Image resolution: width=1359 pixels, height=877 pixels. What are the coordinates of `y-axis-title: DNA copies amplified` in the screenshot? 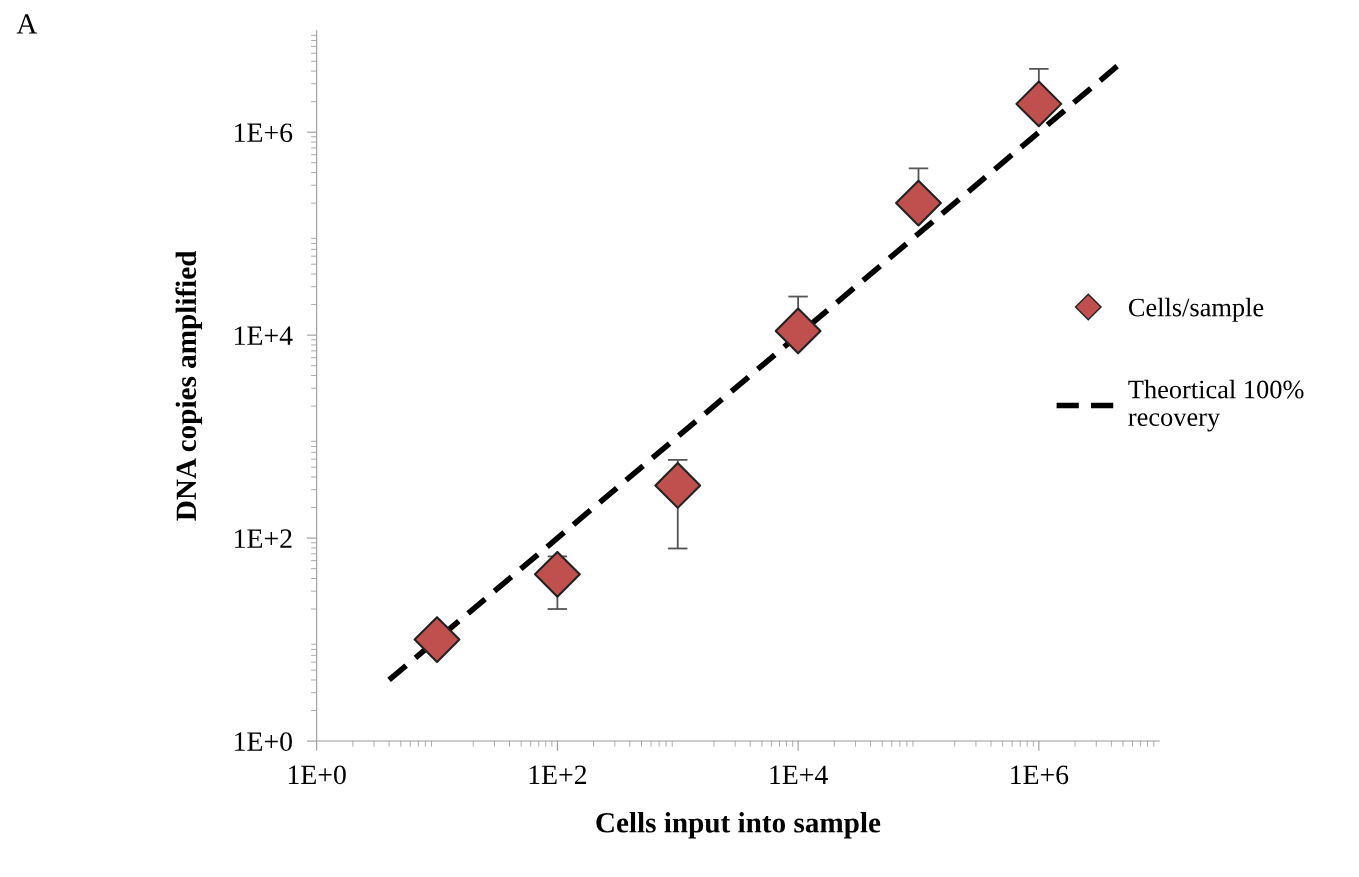 It's located at (189, 385).